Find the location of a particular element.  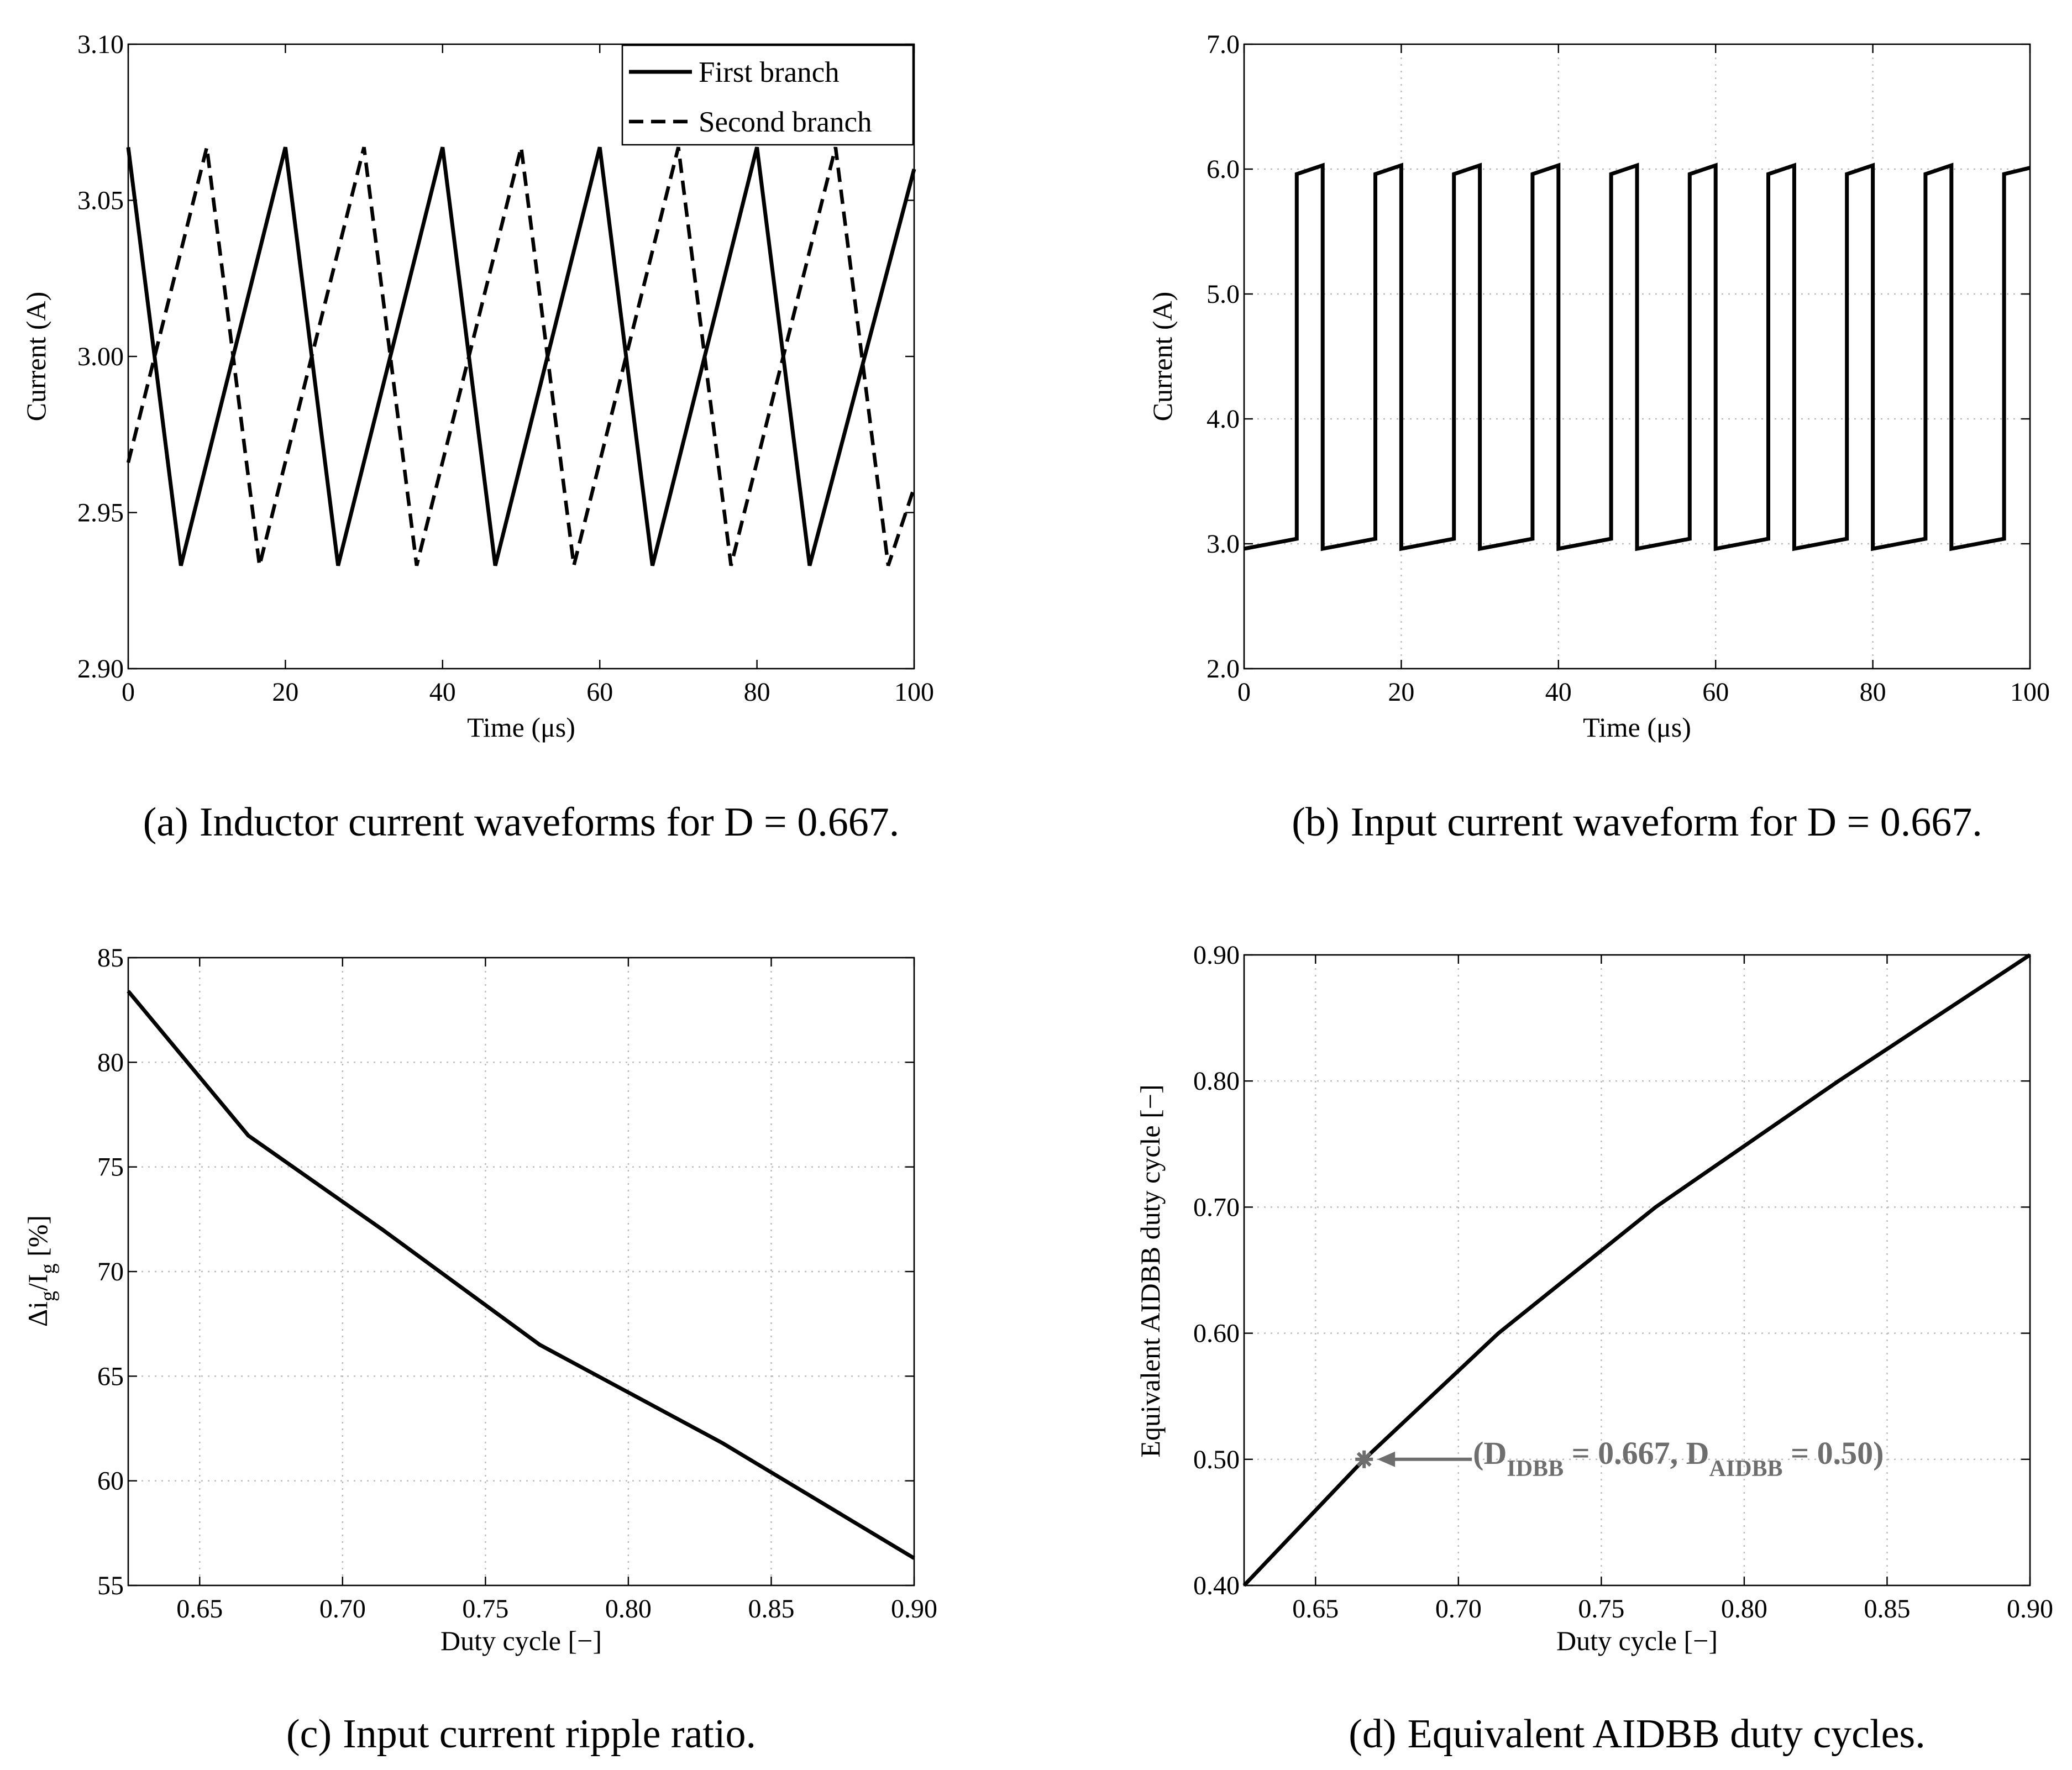

panel-b-caption: (b) Input current waveform for D = 0.667. is located at coordinates (1637, 823).